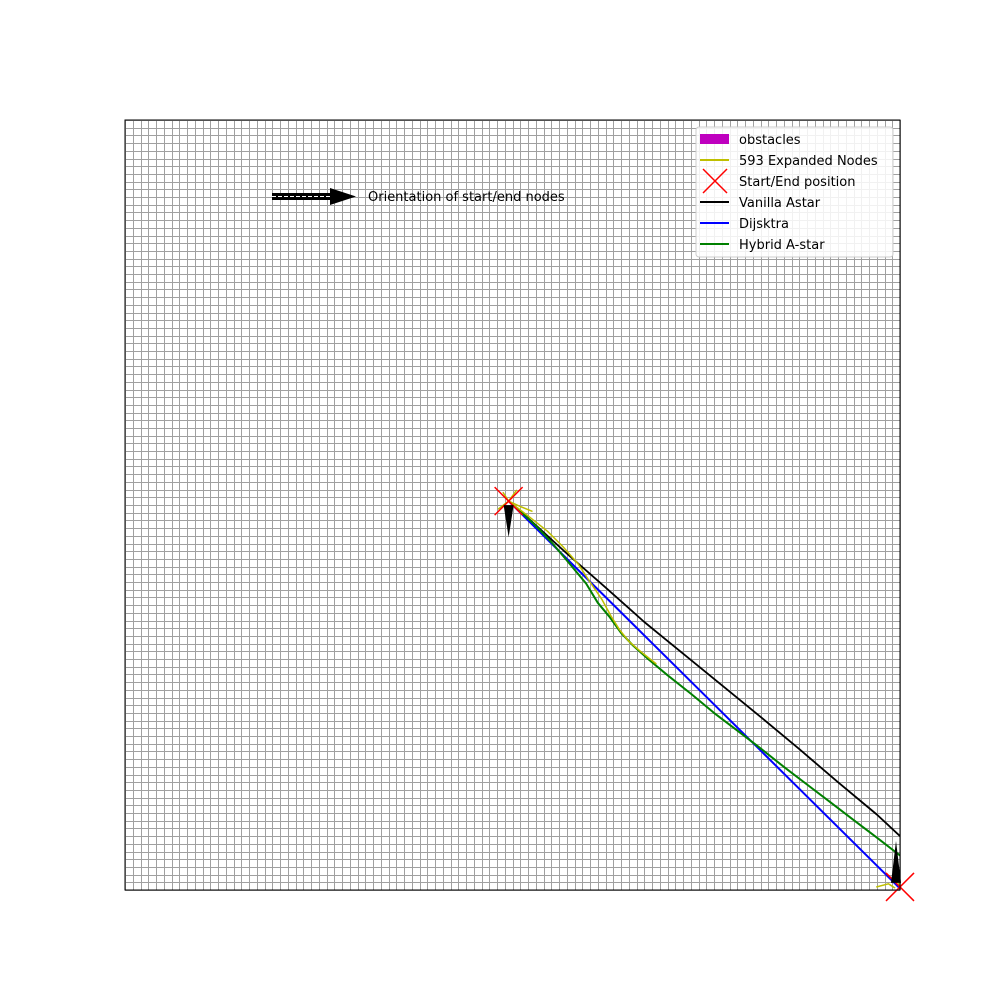  Describe the element at coordinates (896, 861) in the screenshot. I see `end-orientation-arrow-icon` at that location.